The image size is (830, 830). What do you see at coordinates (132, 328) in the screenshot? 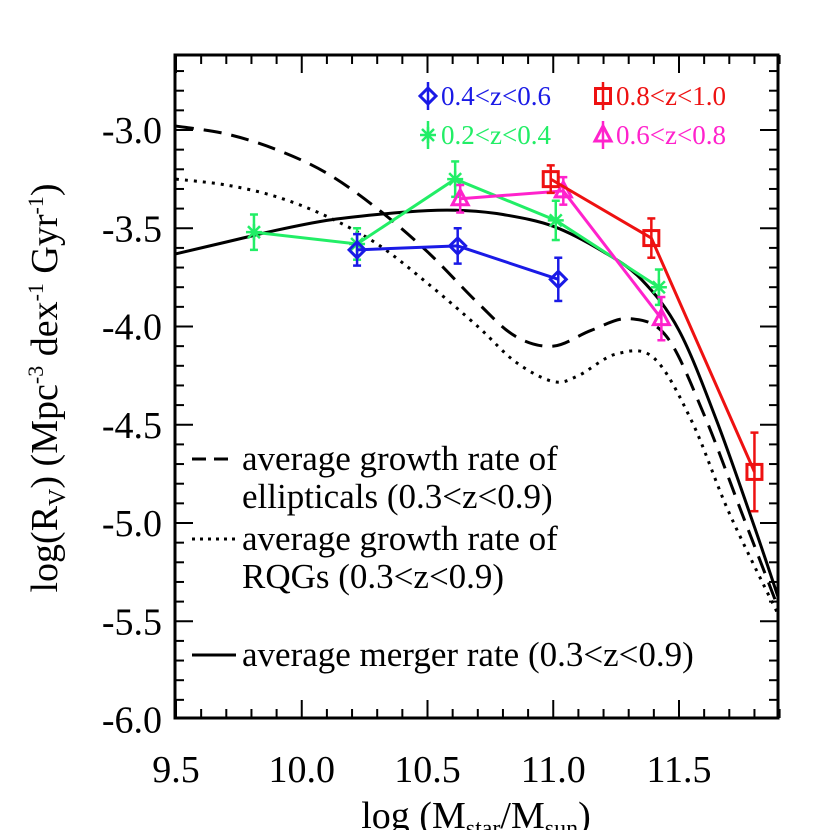
I see `y-tick-label: -4.0` at bounding box center [132, 328].